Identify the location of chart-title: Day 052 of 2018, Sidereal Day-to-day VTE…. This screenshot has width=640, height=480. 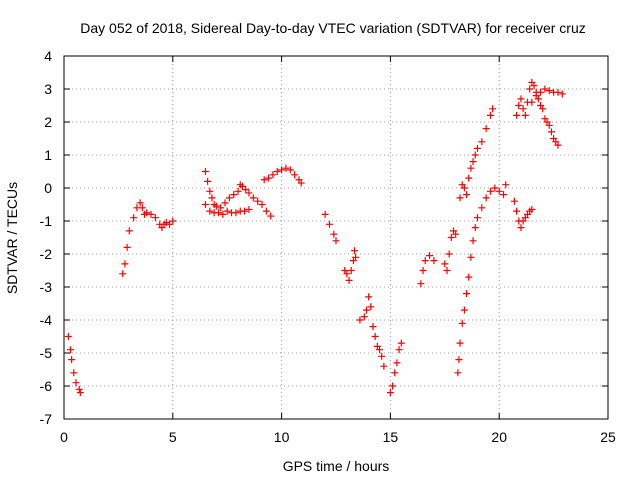
(333, 28).